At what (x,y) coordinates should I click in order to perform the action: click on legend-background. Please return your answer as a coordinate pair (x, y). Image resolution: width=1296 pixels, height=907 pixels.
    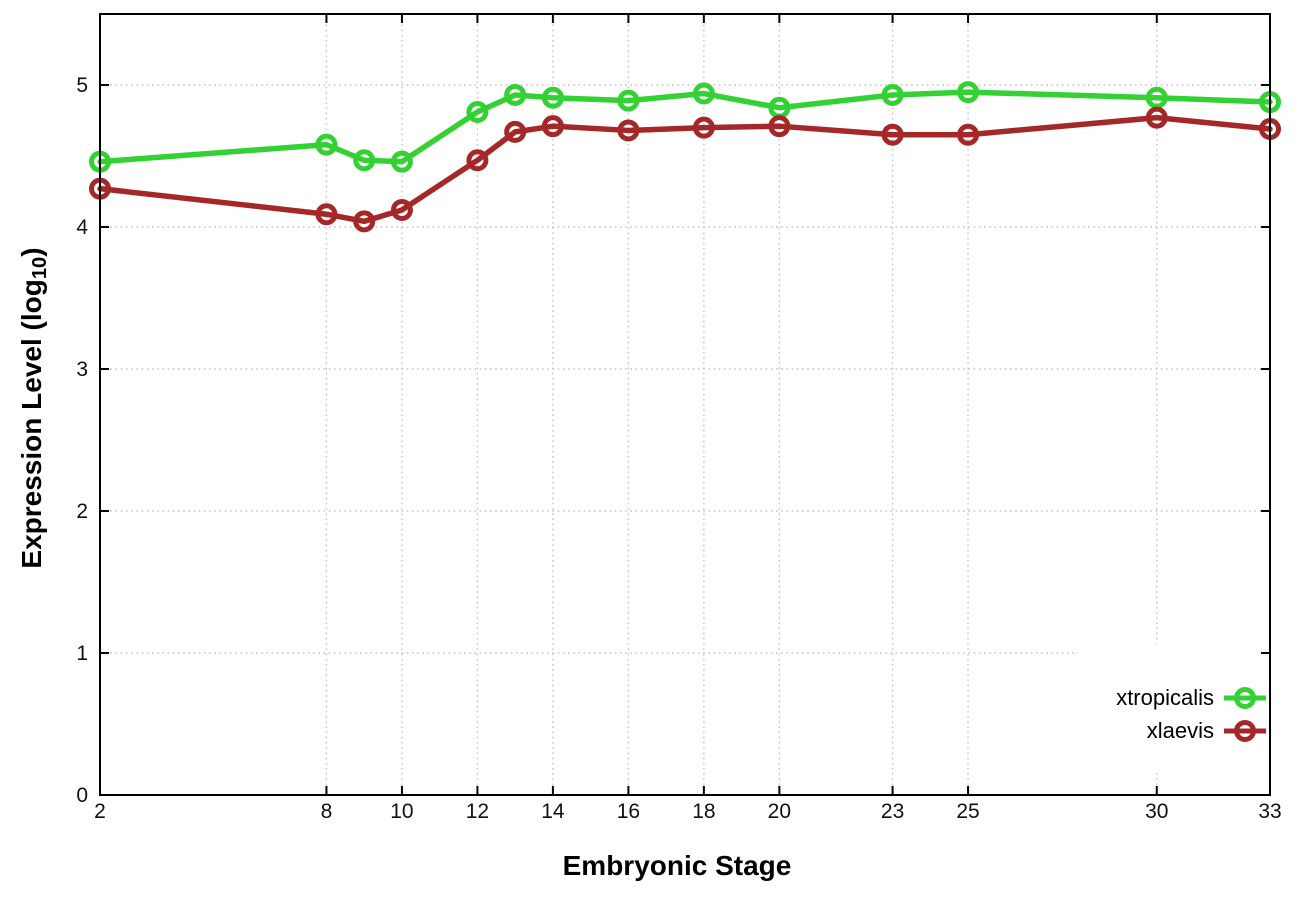
    Looking at the image, I should click on (1173, 708).